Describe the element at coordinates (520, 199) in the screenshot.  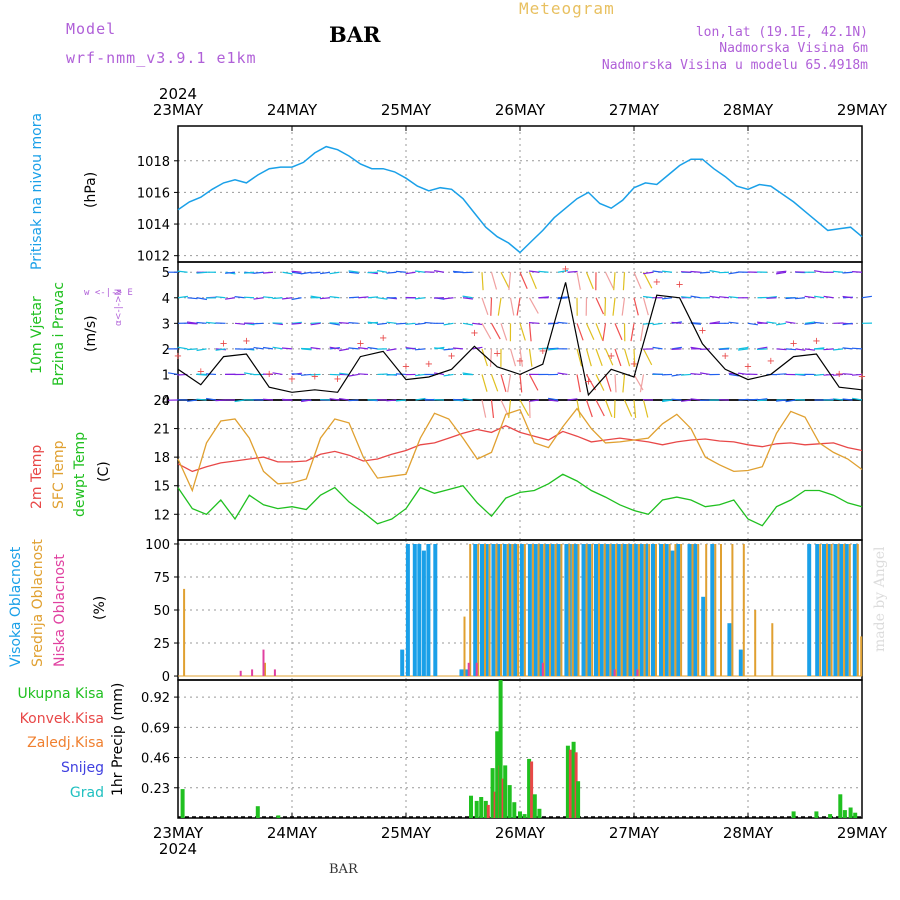
I see `pressure-line` at that location.